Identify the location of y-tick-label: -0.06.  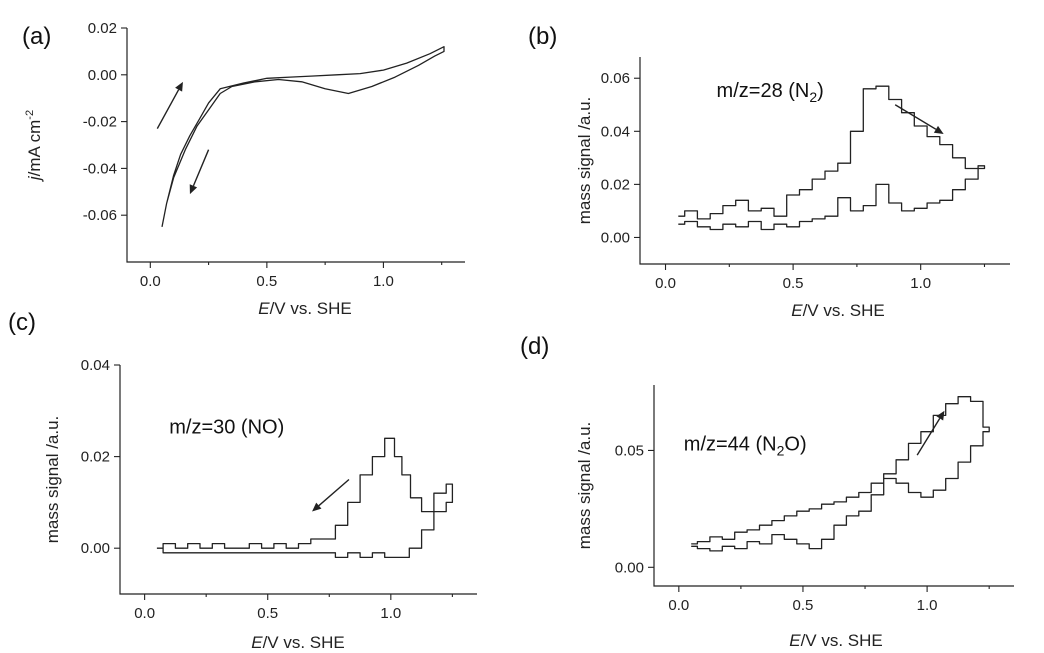
(100, 215).